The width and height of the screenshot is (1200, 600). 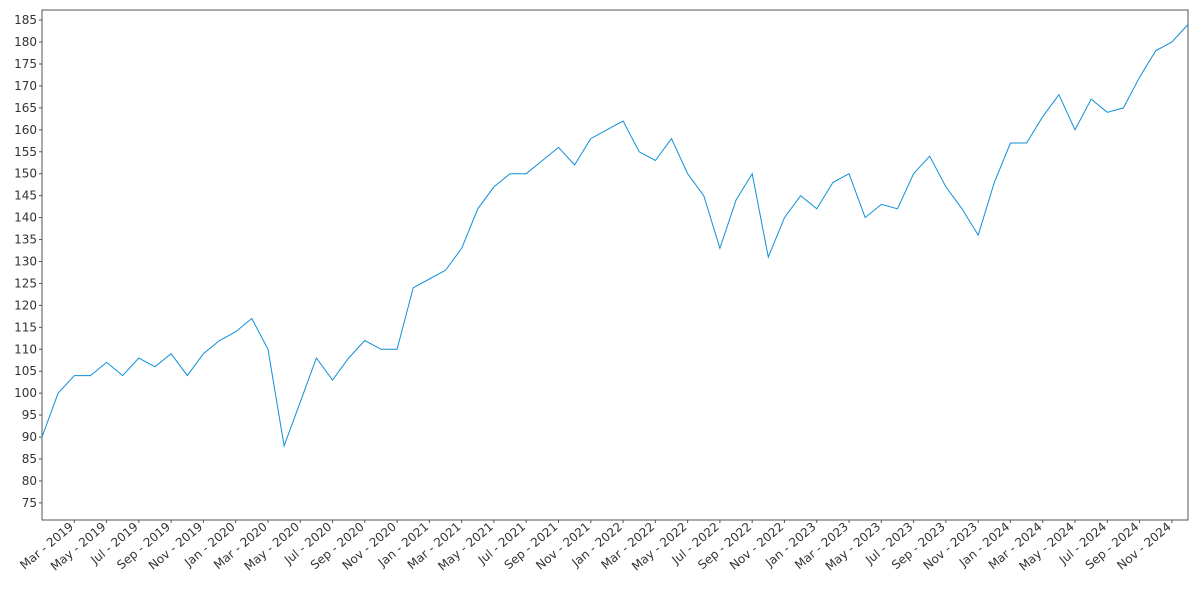 What do you see at coordinates (25, 349) in the screenshot?
I see `y-tick-label: 110` at bounding box center [25, 349].